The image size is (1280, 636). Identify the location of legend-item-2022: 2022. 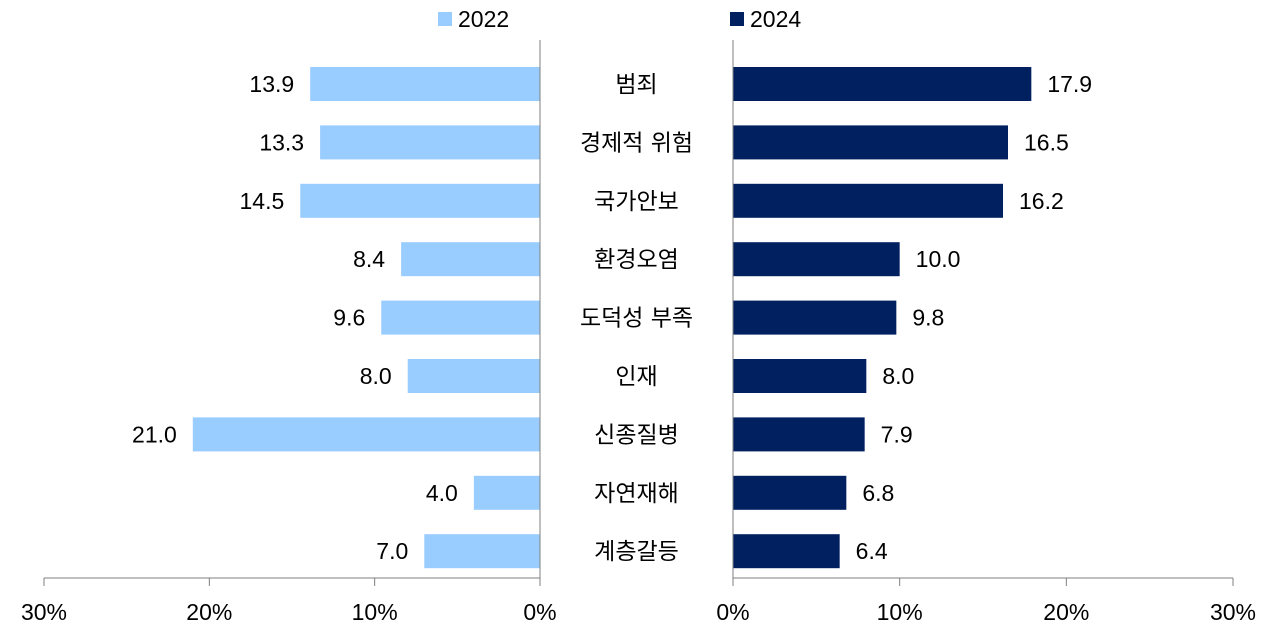
(473, 19).